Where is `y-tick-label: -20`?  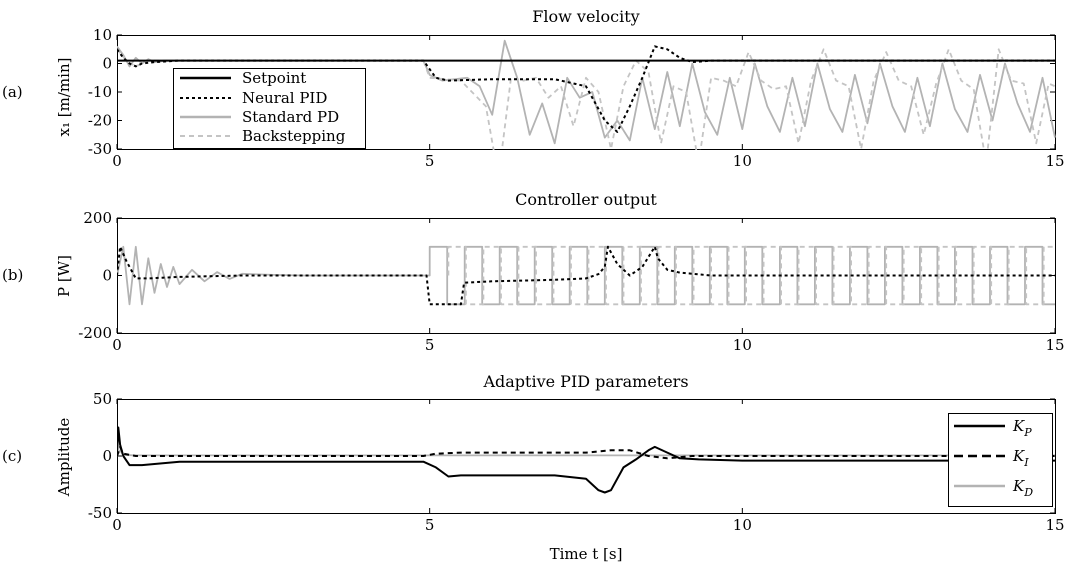 y-tick-label: -20 is located at coordinates (100, 121).